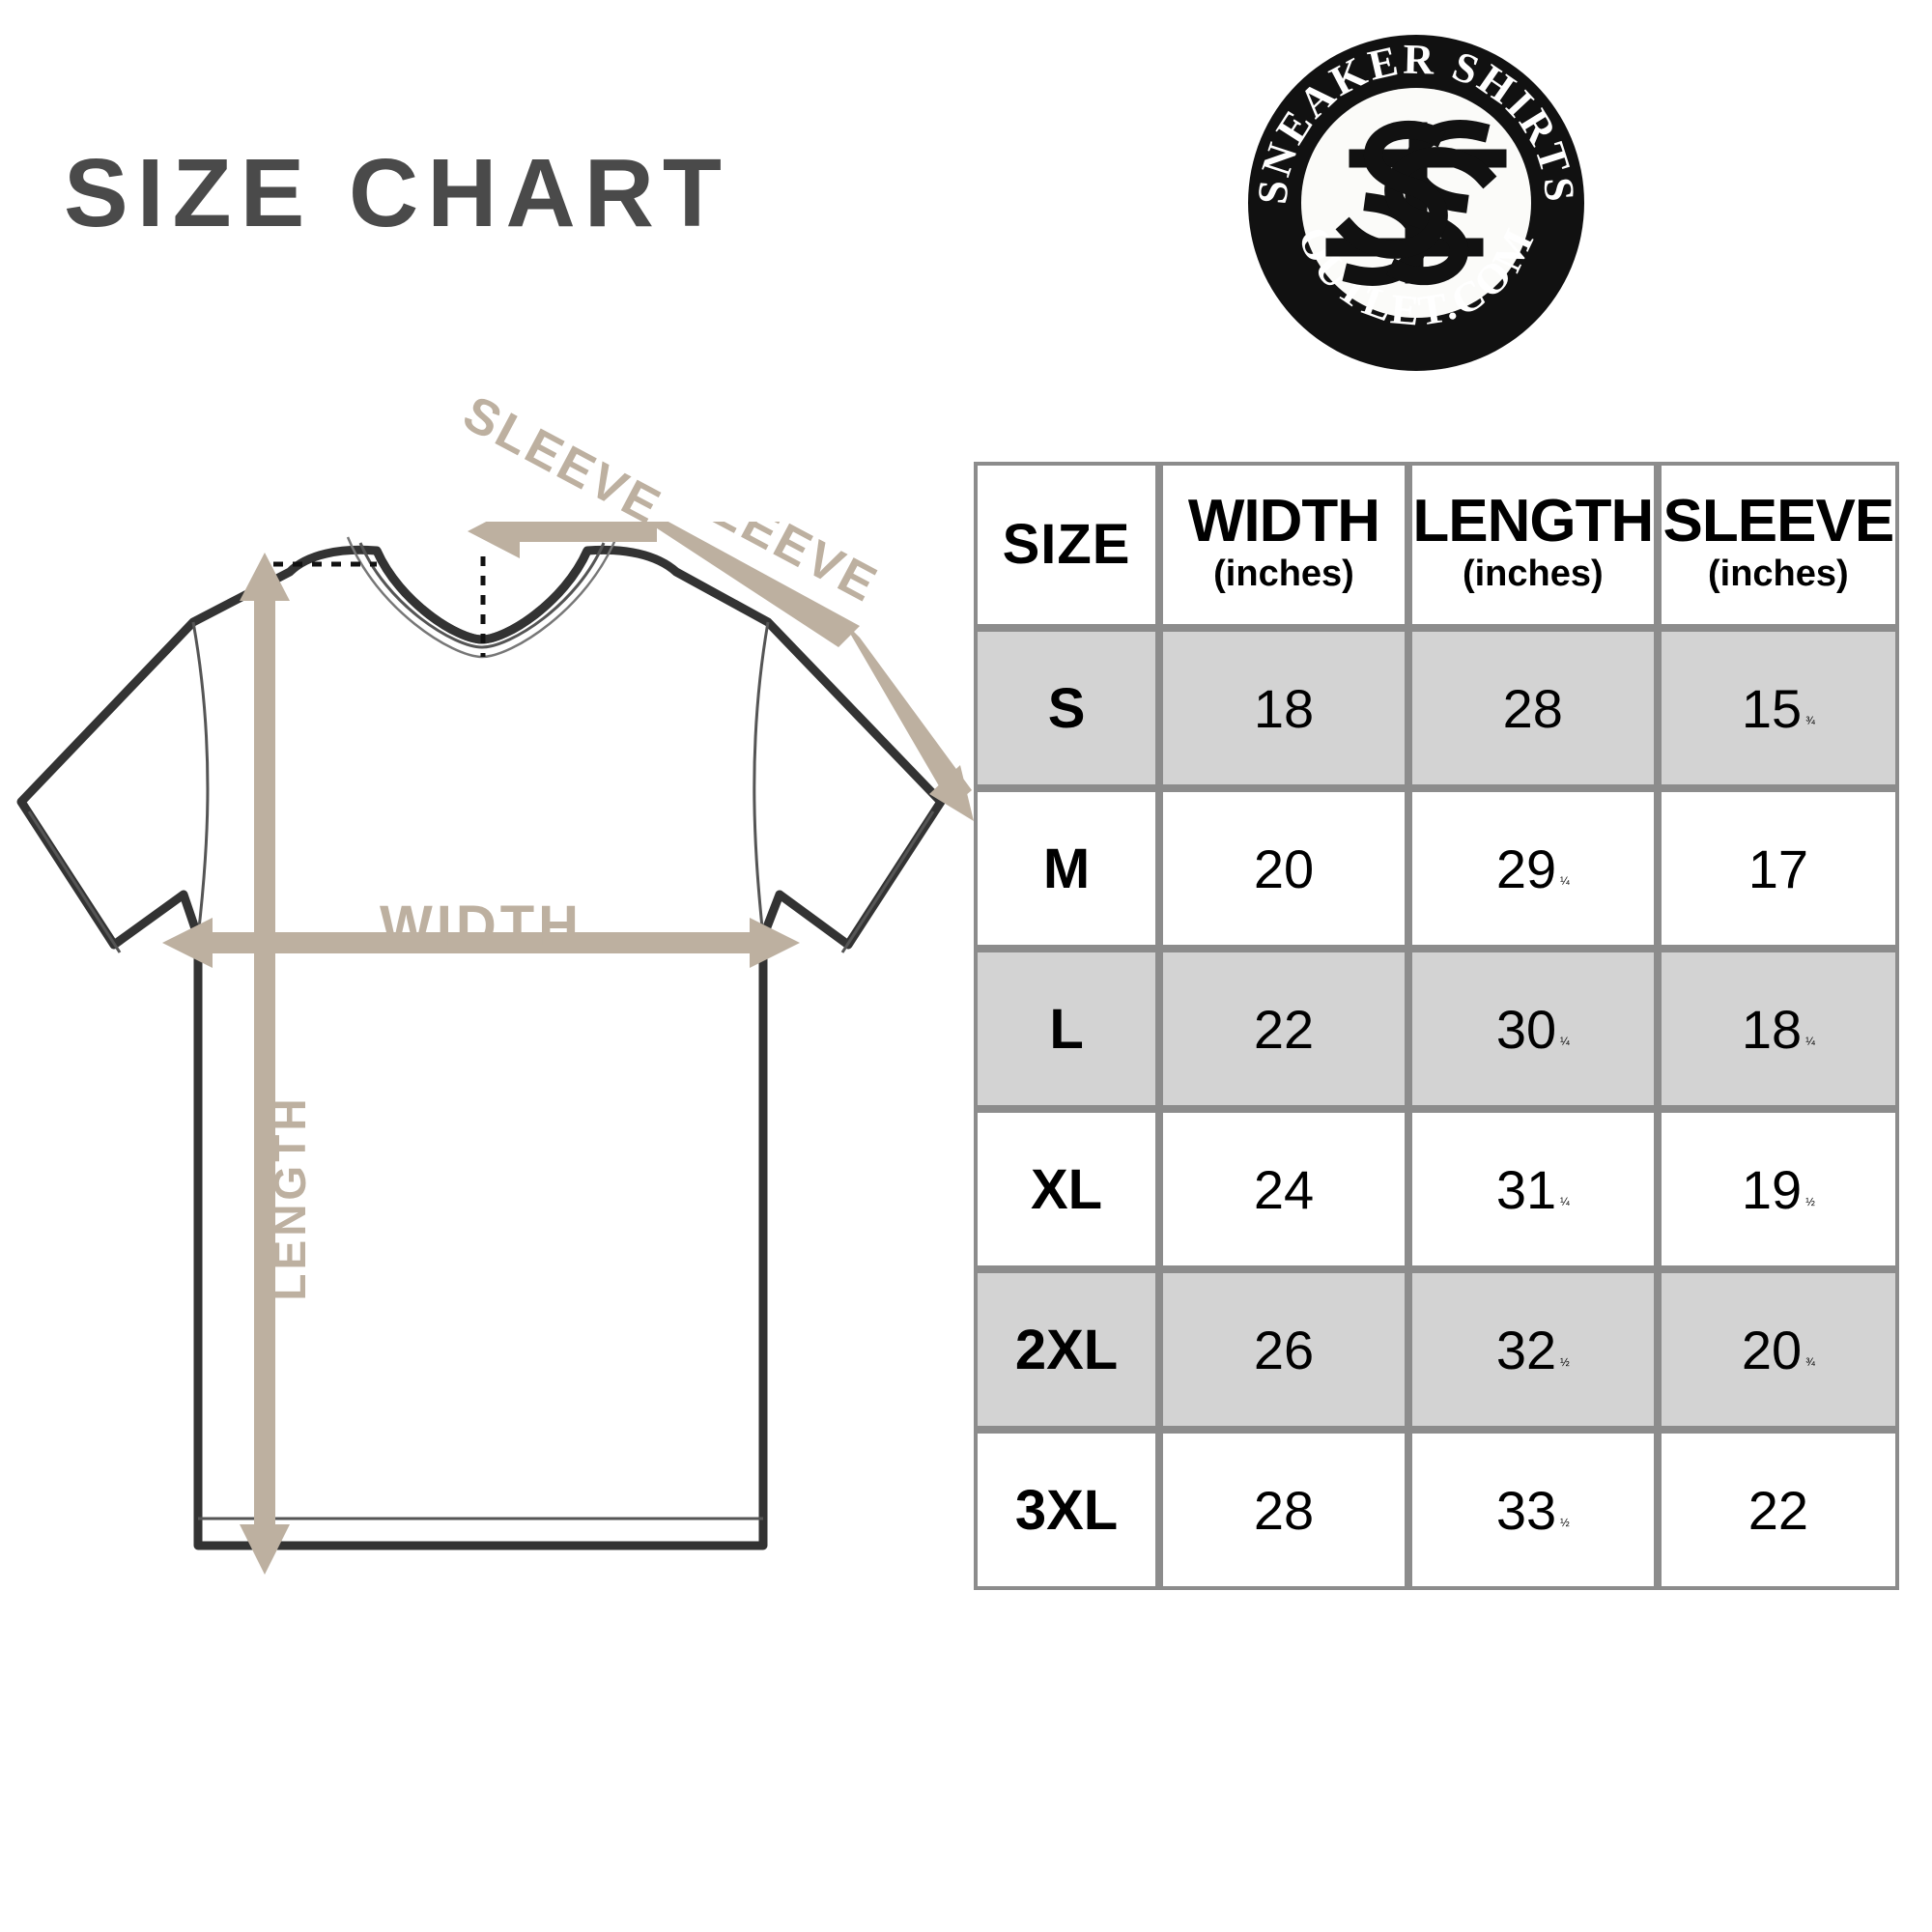 Image resolution: width=1932 pixels, height=1932 pixels. I want to click on sleeve-arrow-head-left, so click(494, 531).